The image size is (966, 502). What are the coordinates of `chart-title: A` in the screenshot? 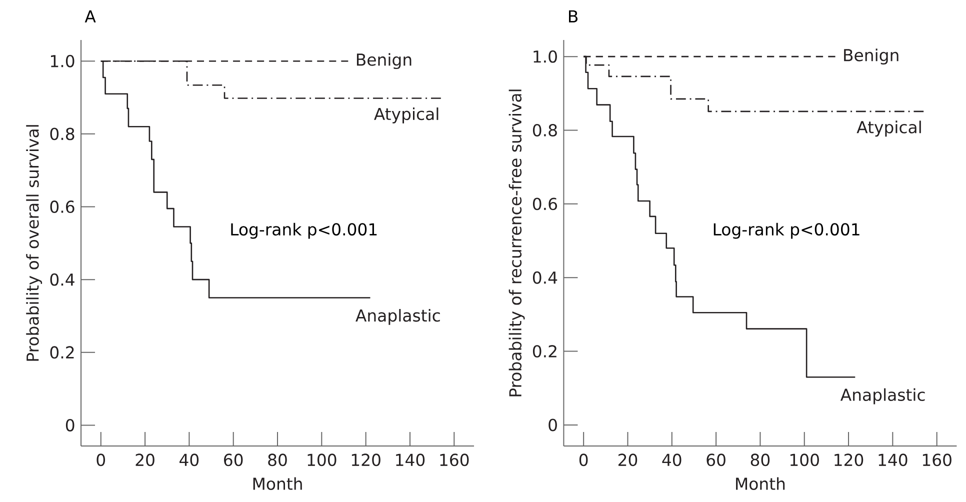 It's located at (90, 16).